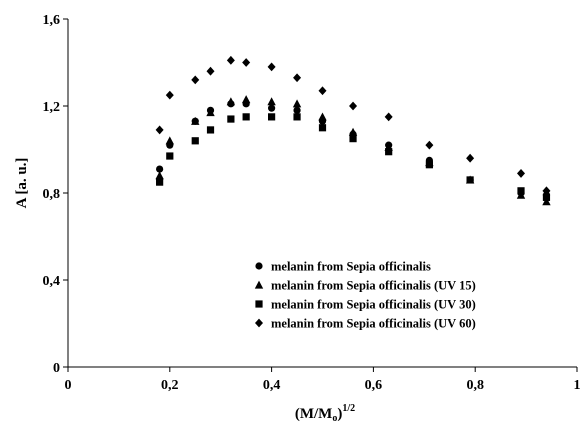 The width and height of the screenshot is (581, 423). I want to click on y-tick-label: 0,4, so click(52, 281).